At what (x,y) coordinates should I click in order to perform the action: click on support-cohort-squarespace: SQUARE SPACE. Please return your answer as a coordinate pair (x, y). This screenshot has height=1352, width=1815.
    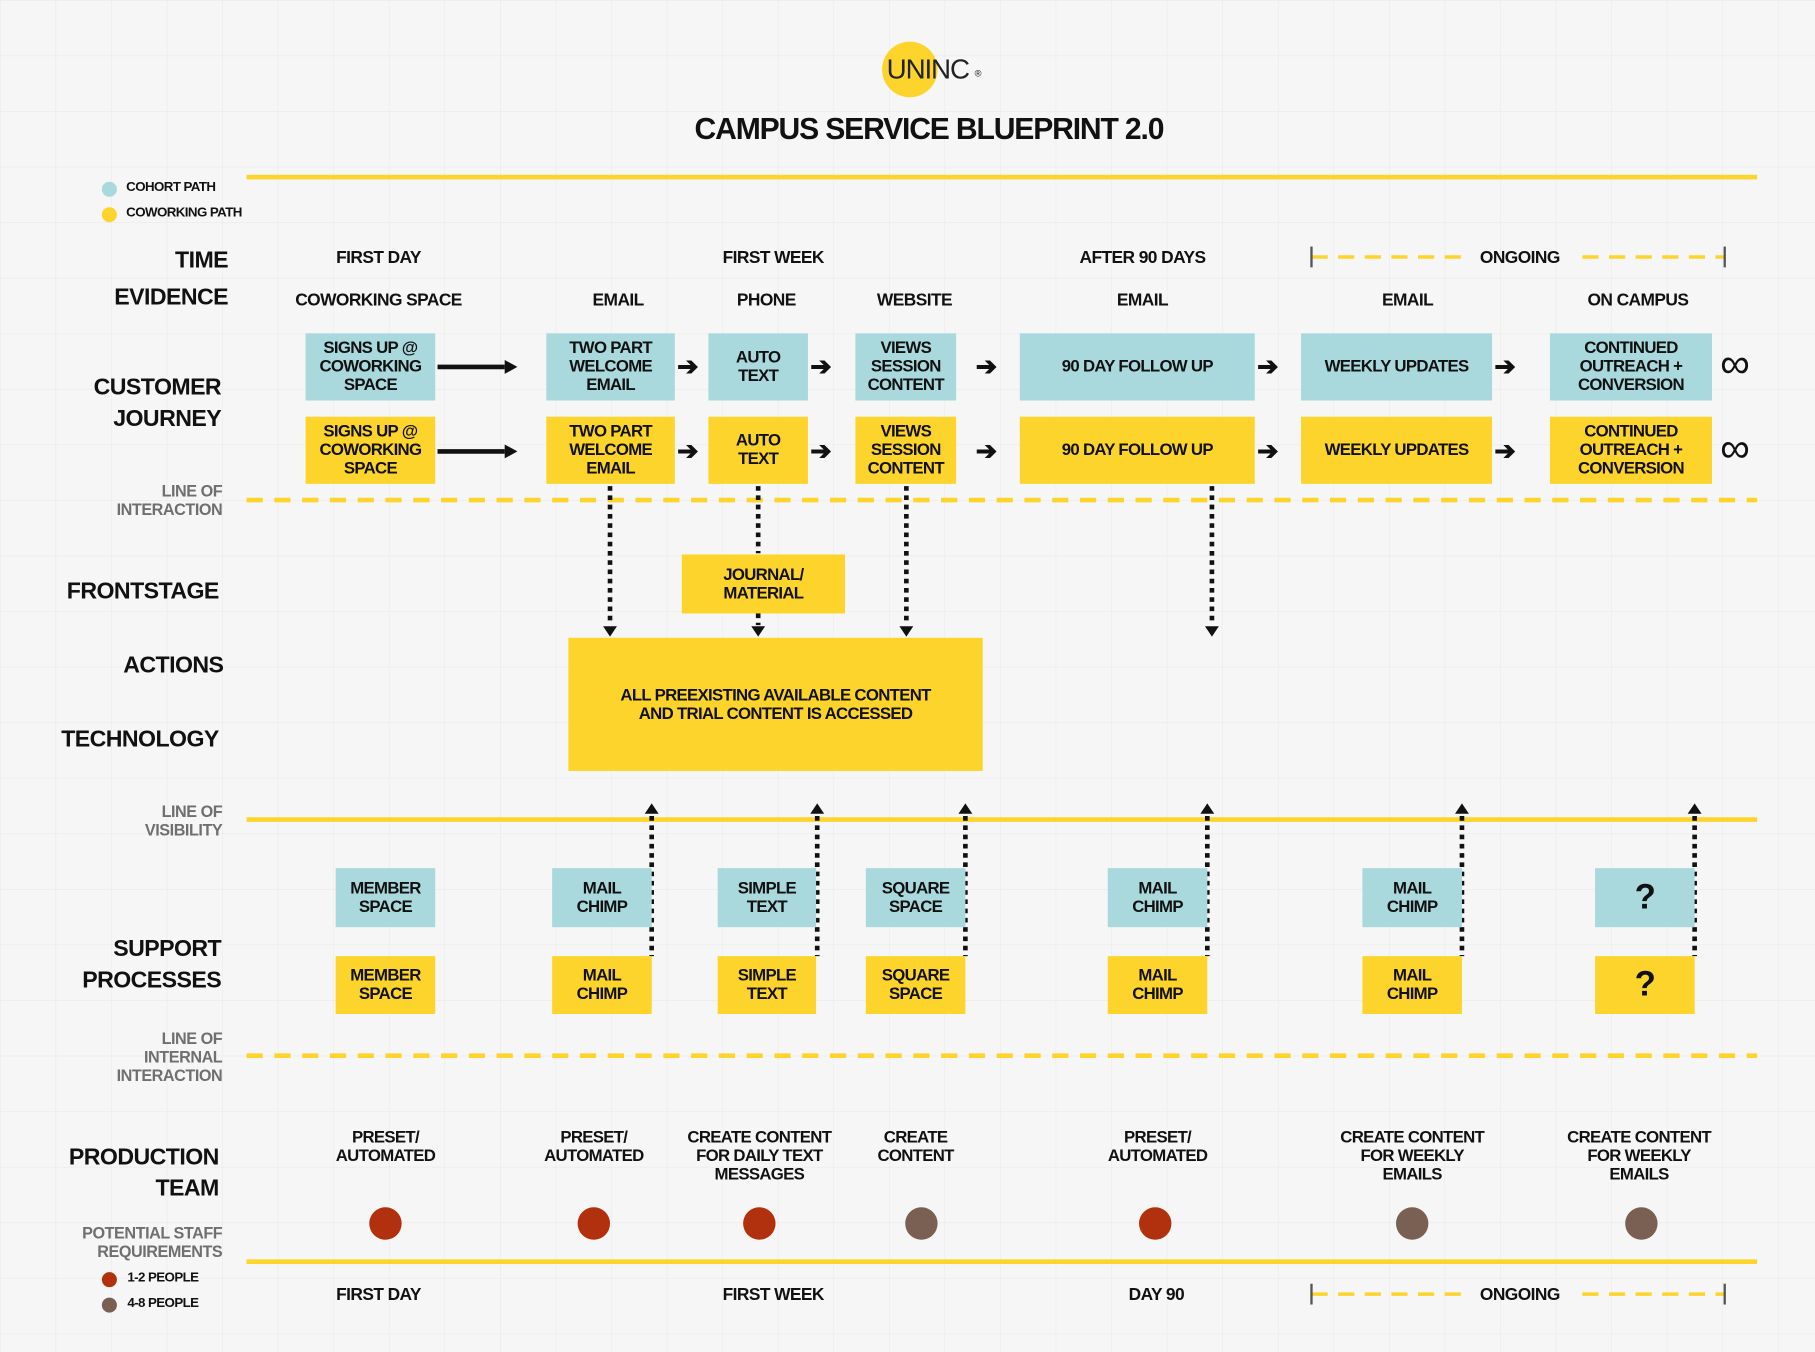
    Looking at the image, I should click on (915, 898).